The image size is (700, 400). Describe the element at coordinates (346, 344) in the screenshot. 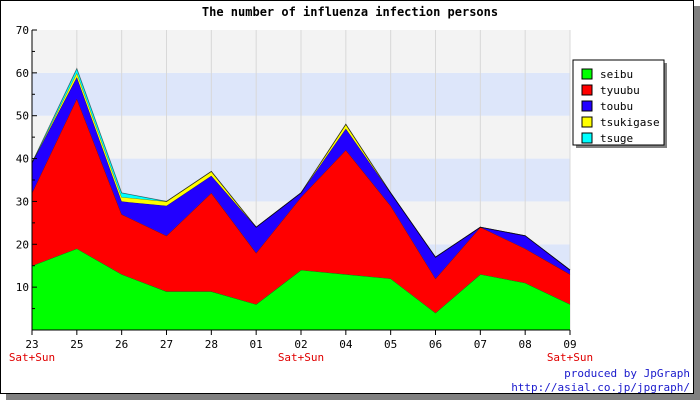

I see `x-tick-label: 04` at that location.